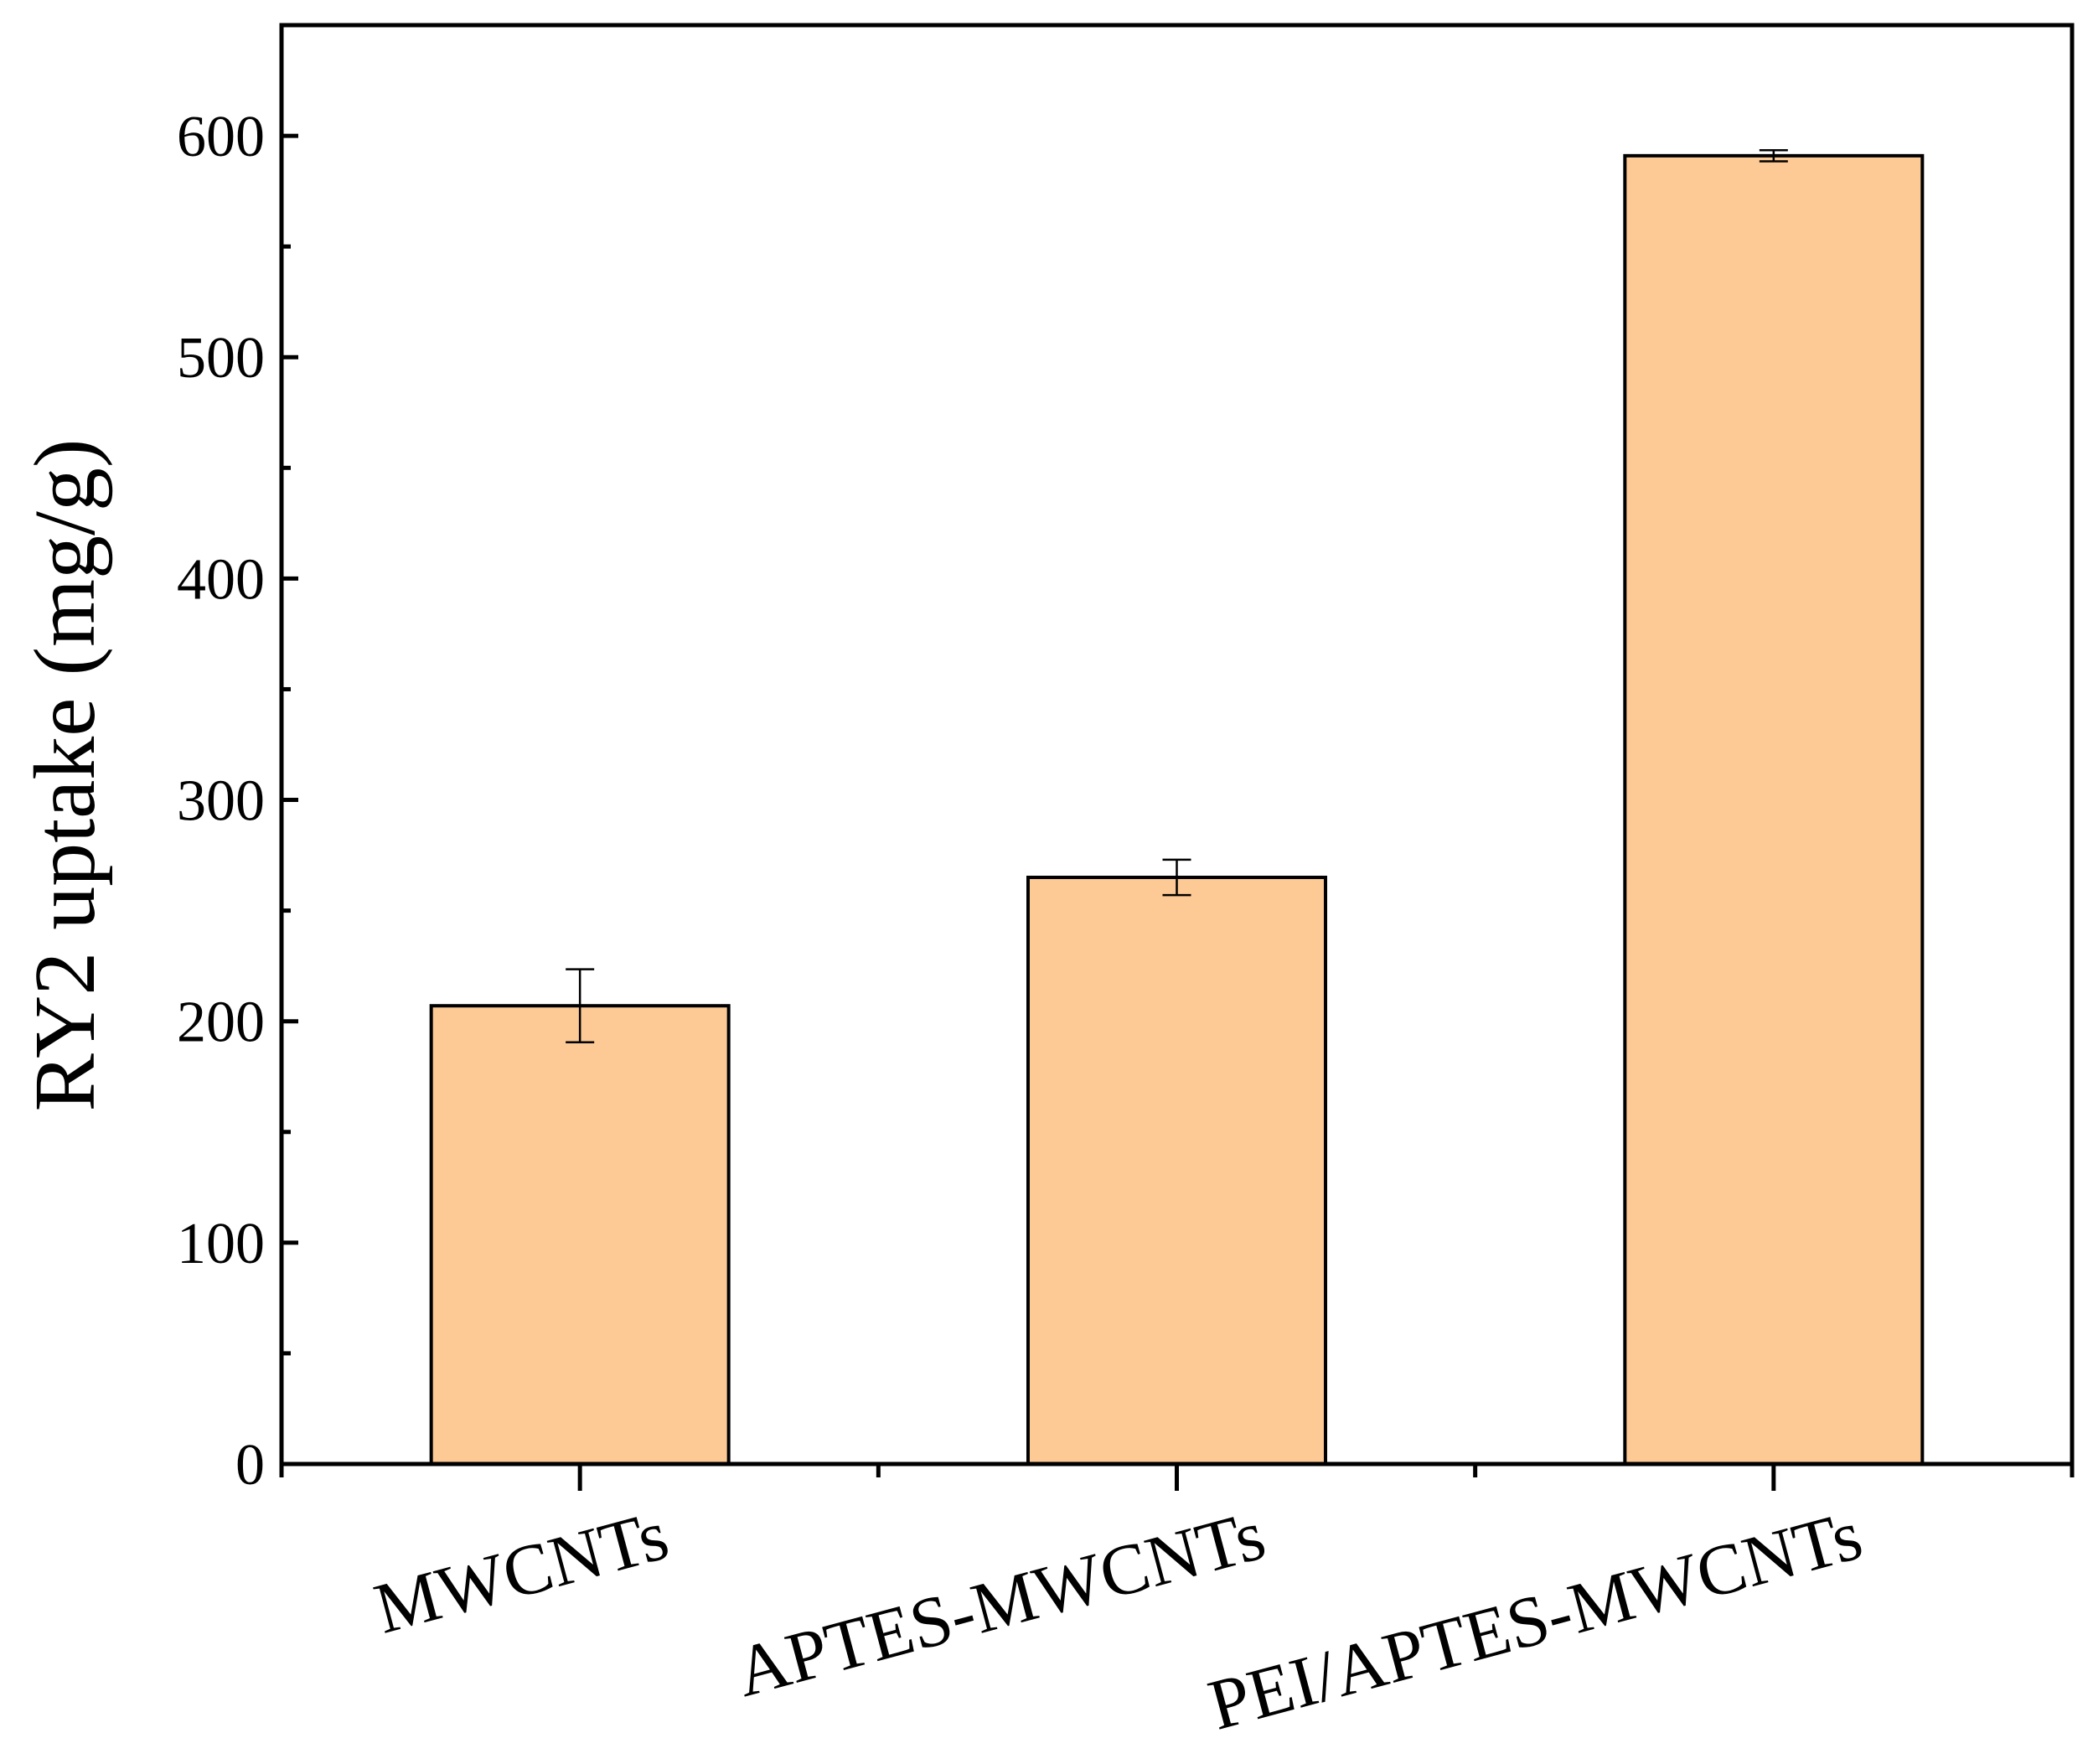  Describe the element at coordinates (1774, 809) in the screenshot. I see `bar-pei-aptes-mwcnts` at that location.